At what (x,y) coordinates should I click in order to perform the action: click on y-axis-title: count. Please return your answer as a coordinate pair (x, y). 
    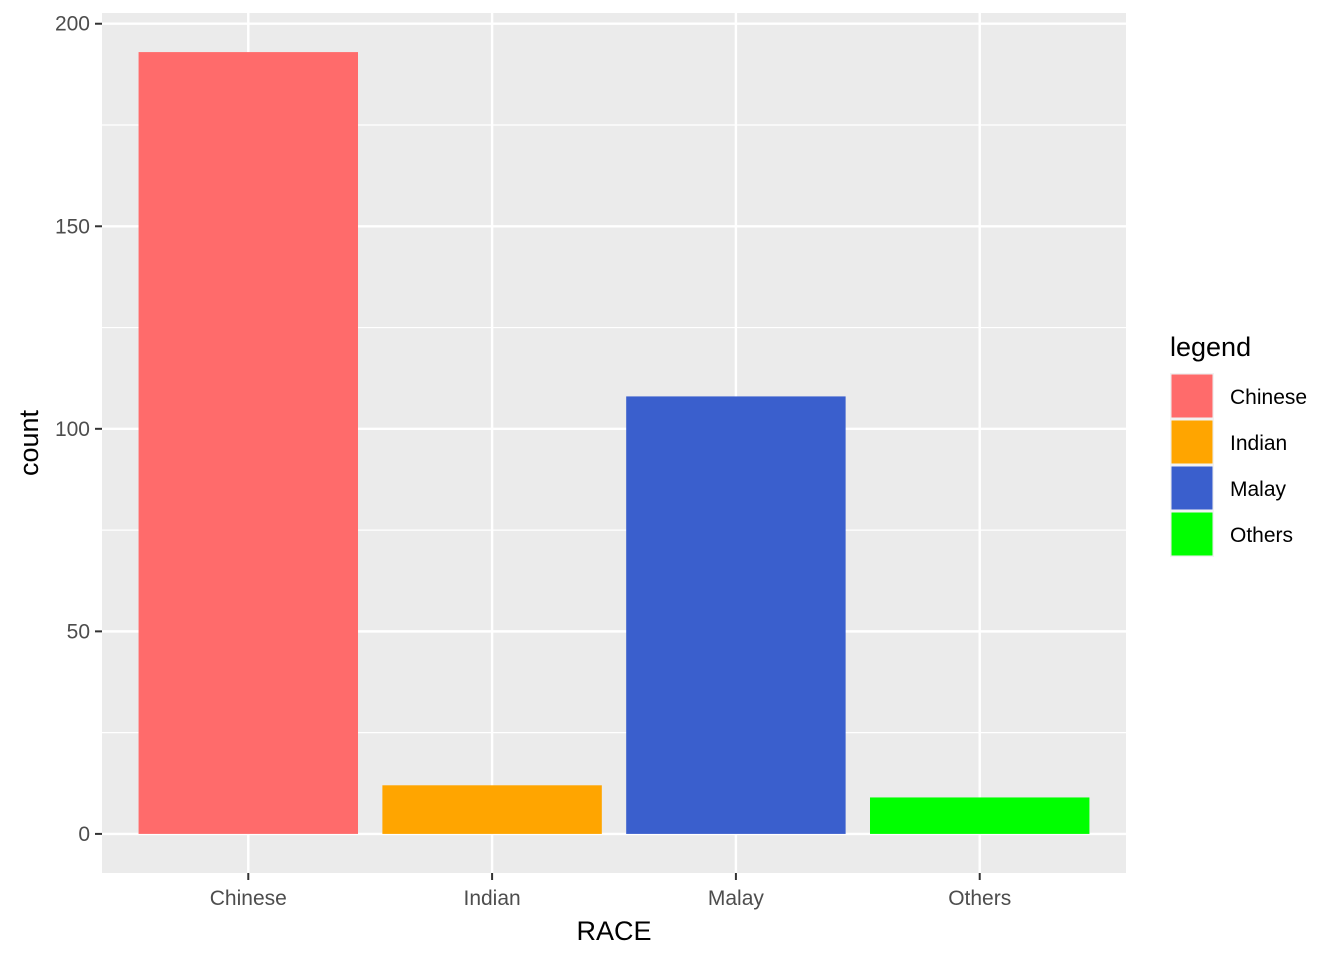
    Looking at the image, I should click on (29, 442).